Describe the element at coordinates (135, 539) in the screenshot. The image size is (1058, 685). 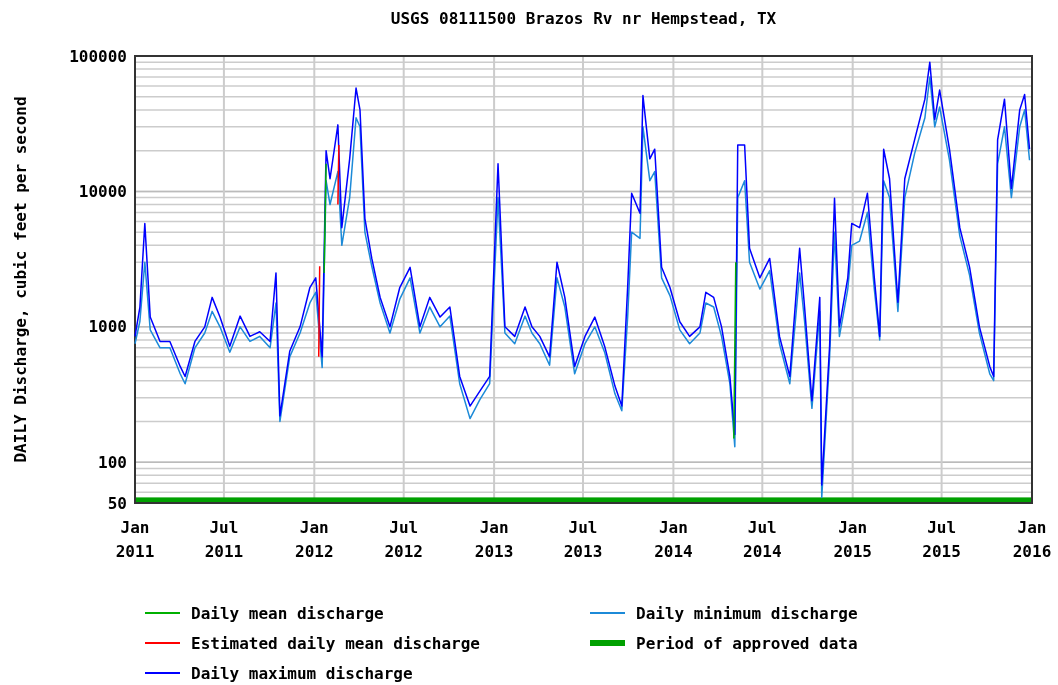
I see `x-tick-label: Jan 2011` at that location.